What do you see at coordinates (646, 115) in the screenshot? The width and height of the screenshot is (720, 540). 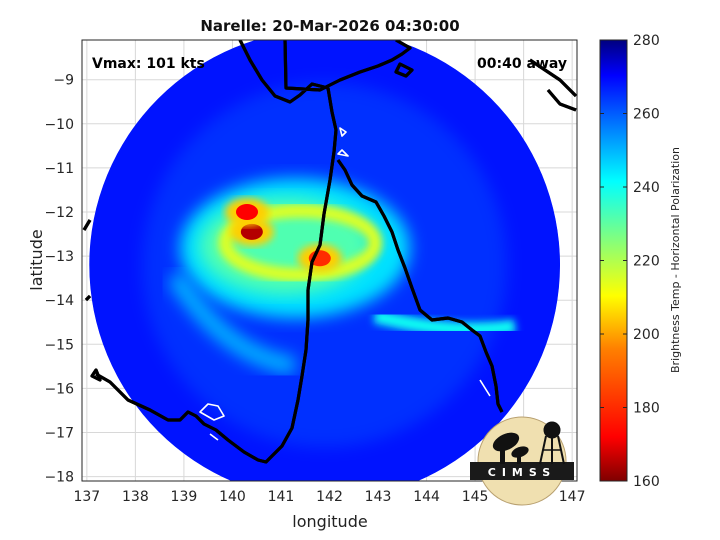 I see `colorbar-tick-label: 260` at bounding box center [646, 115].